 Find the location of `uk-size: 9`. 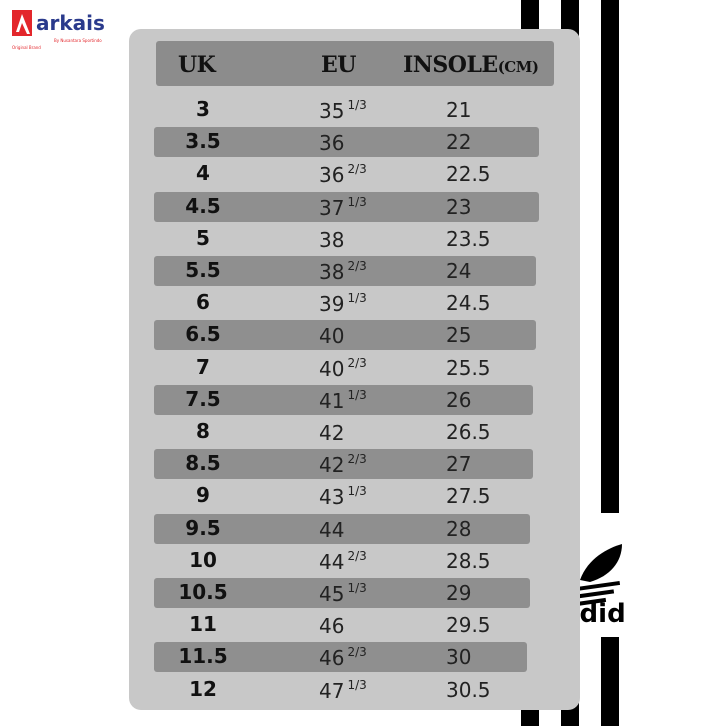

uk-size: 9 is located at coordinates (203, 495).